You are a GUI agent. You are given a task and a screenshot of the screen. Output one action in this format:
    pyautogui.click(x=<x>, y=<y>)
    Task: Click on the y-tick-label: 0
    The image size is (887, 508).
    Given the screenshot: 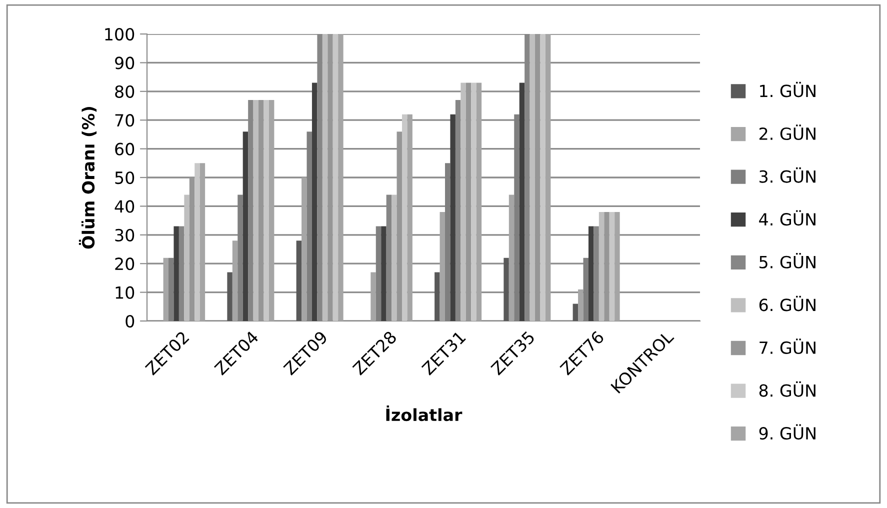 What is the action you would take?
    pyautogui.click(x=130, y=321)
    